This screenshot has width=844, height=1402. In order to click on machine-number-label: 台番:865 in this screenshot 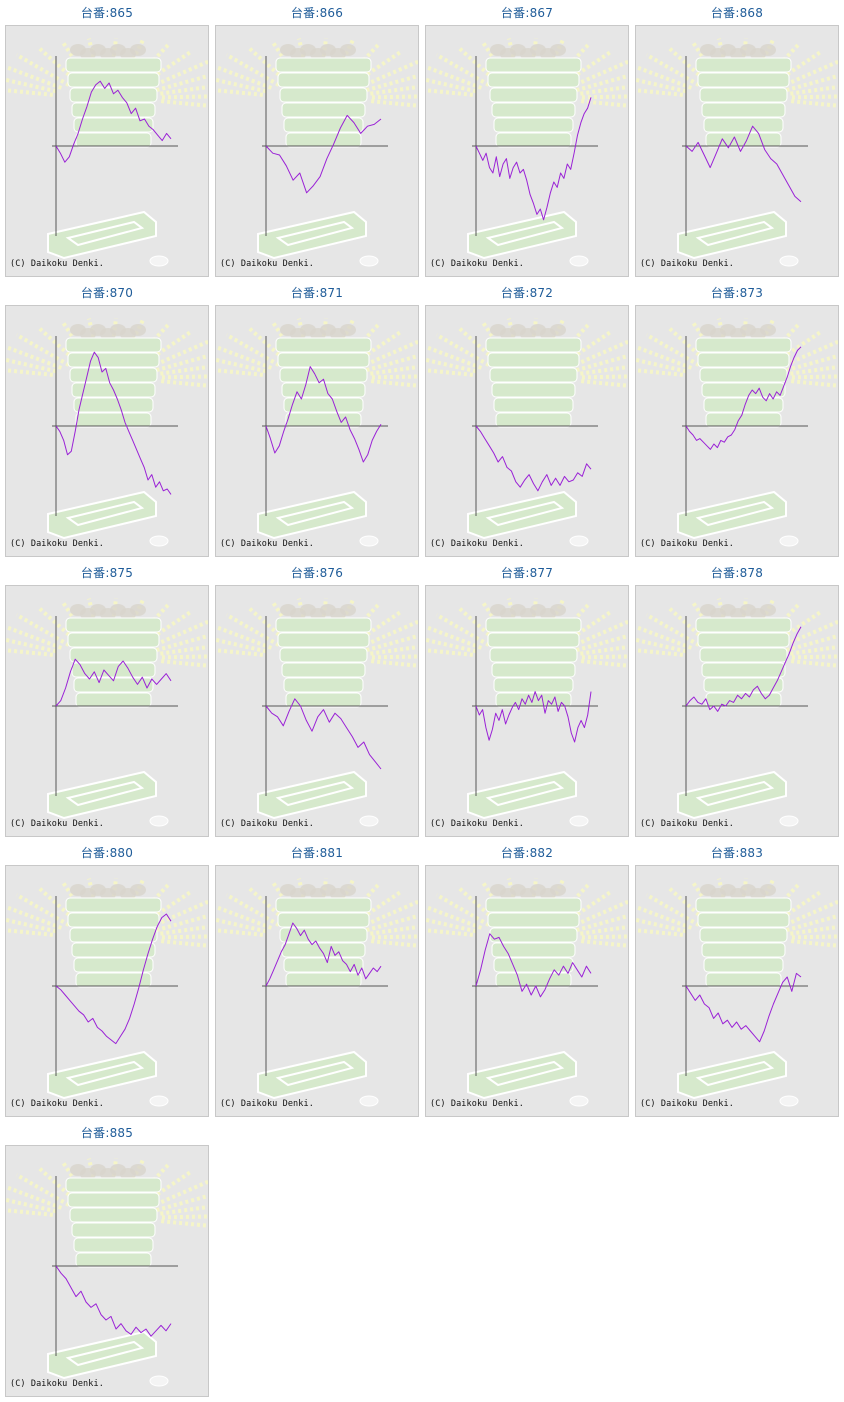, I will do `click(107, 13)`.